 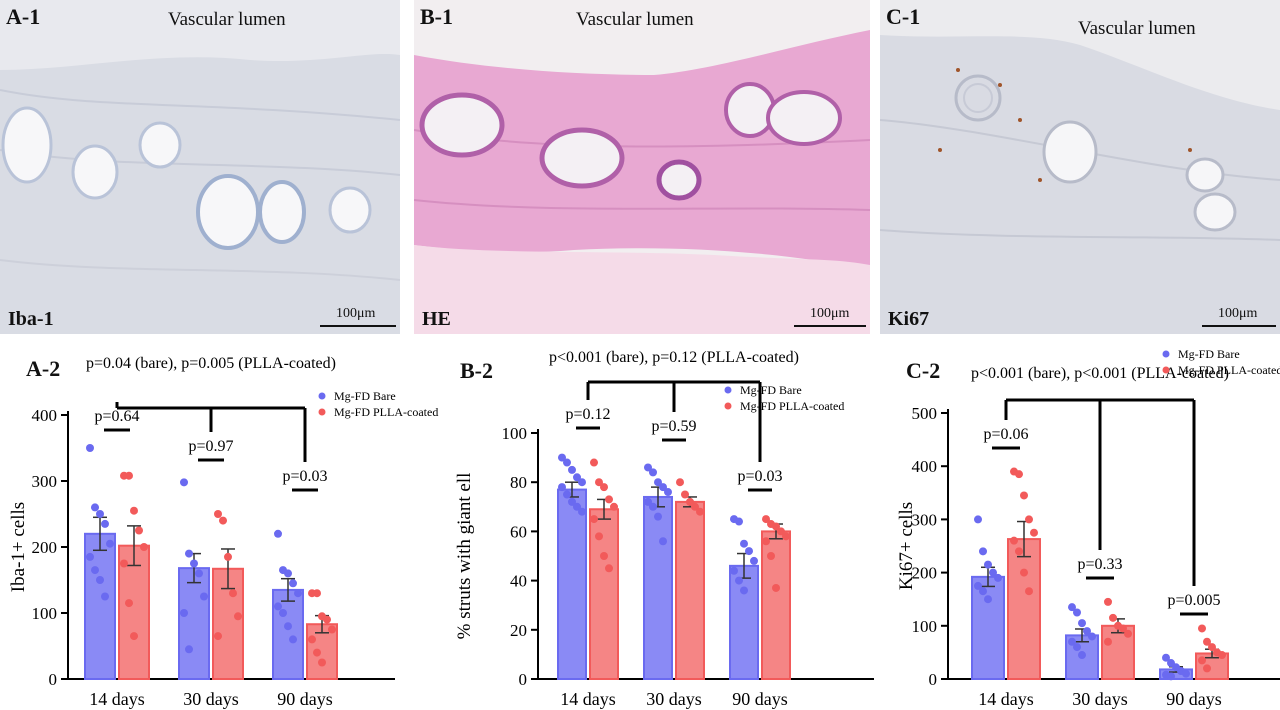 What do you see at coordinates (1137, 28) in the screenshot?
I see `lumen-label-c1: Vascular lumen` at bounding box center [1137, 28].